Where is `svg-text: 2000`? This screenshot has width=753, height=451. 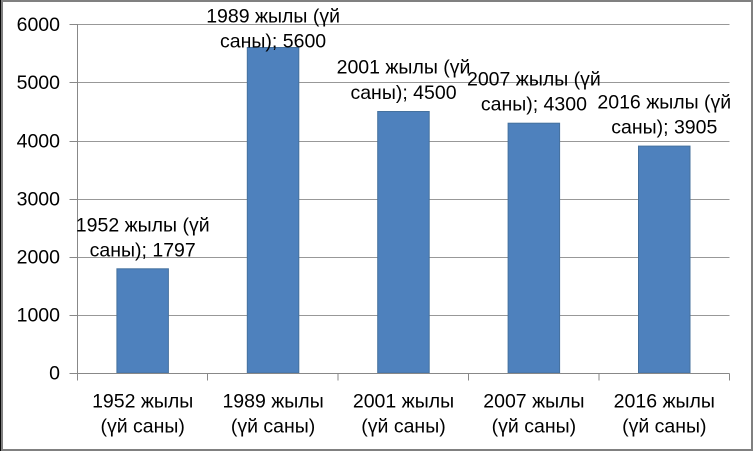 svg-text: 2000 is located at coordinates (39, 257).